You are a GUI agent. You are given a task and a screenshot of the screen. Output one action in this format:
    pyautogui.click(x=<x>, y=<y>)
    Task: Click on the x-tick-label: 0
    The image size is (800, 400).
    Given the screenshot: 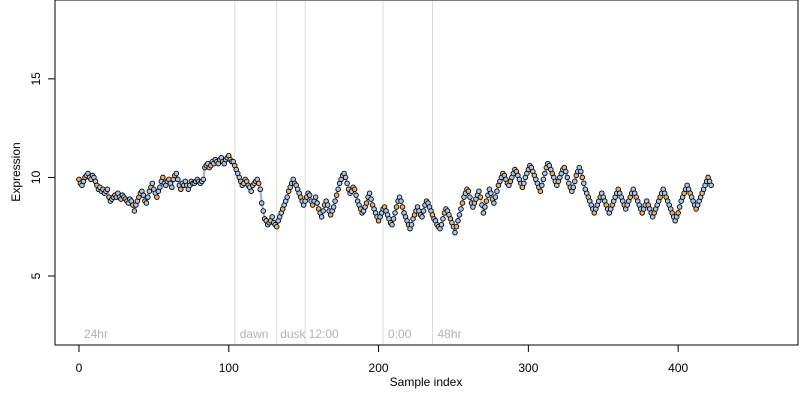 What is the action you would take?
    pyautogui.click(x=79, y=368)
    